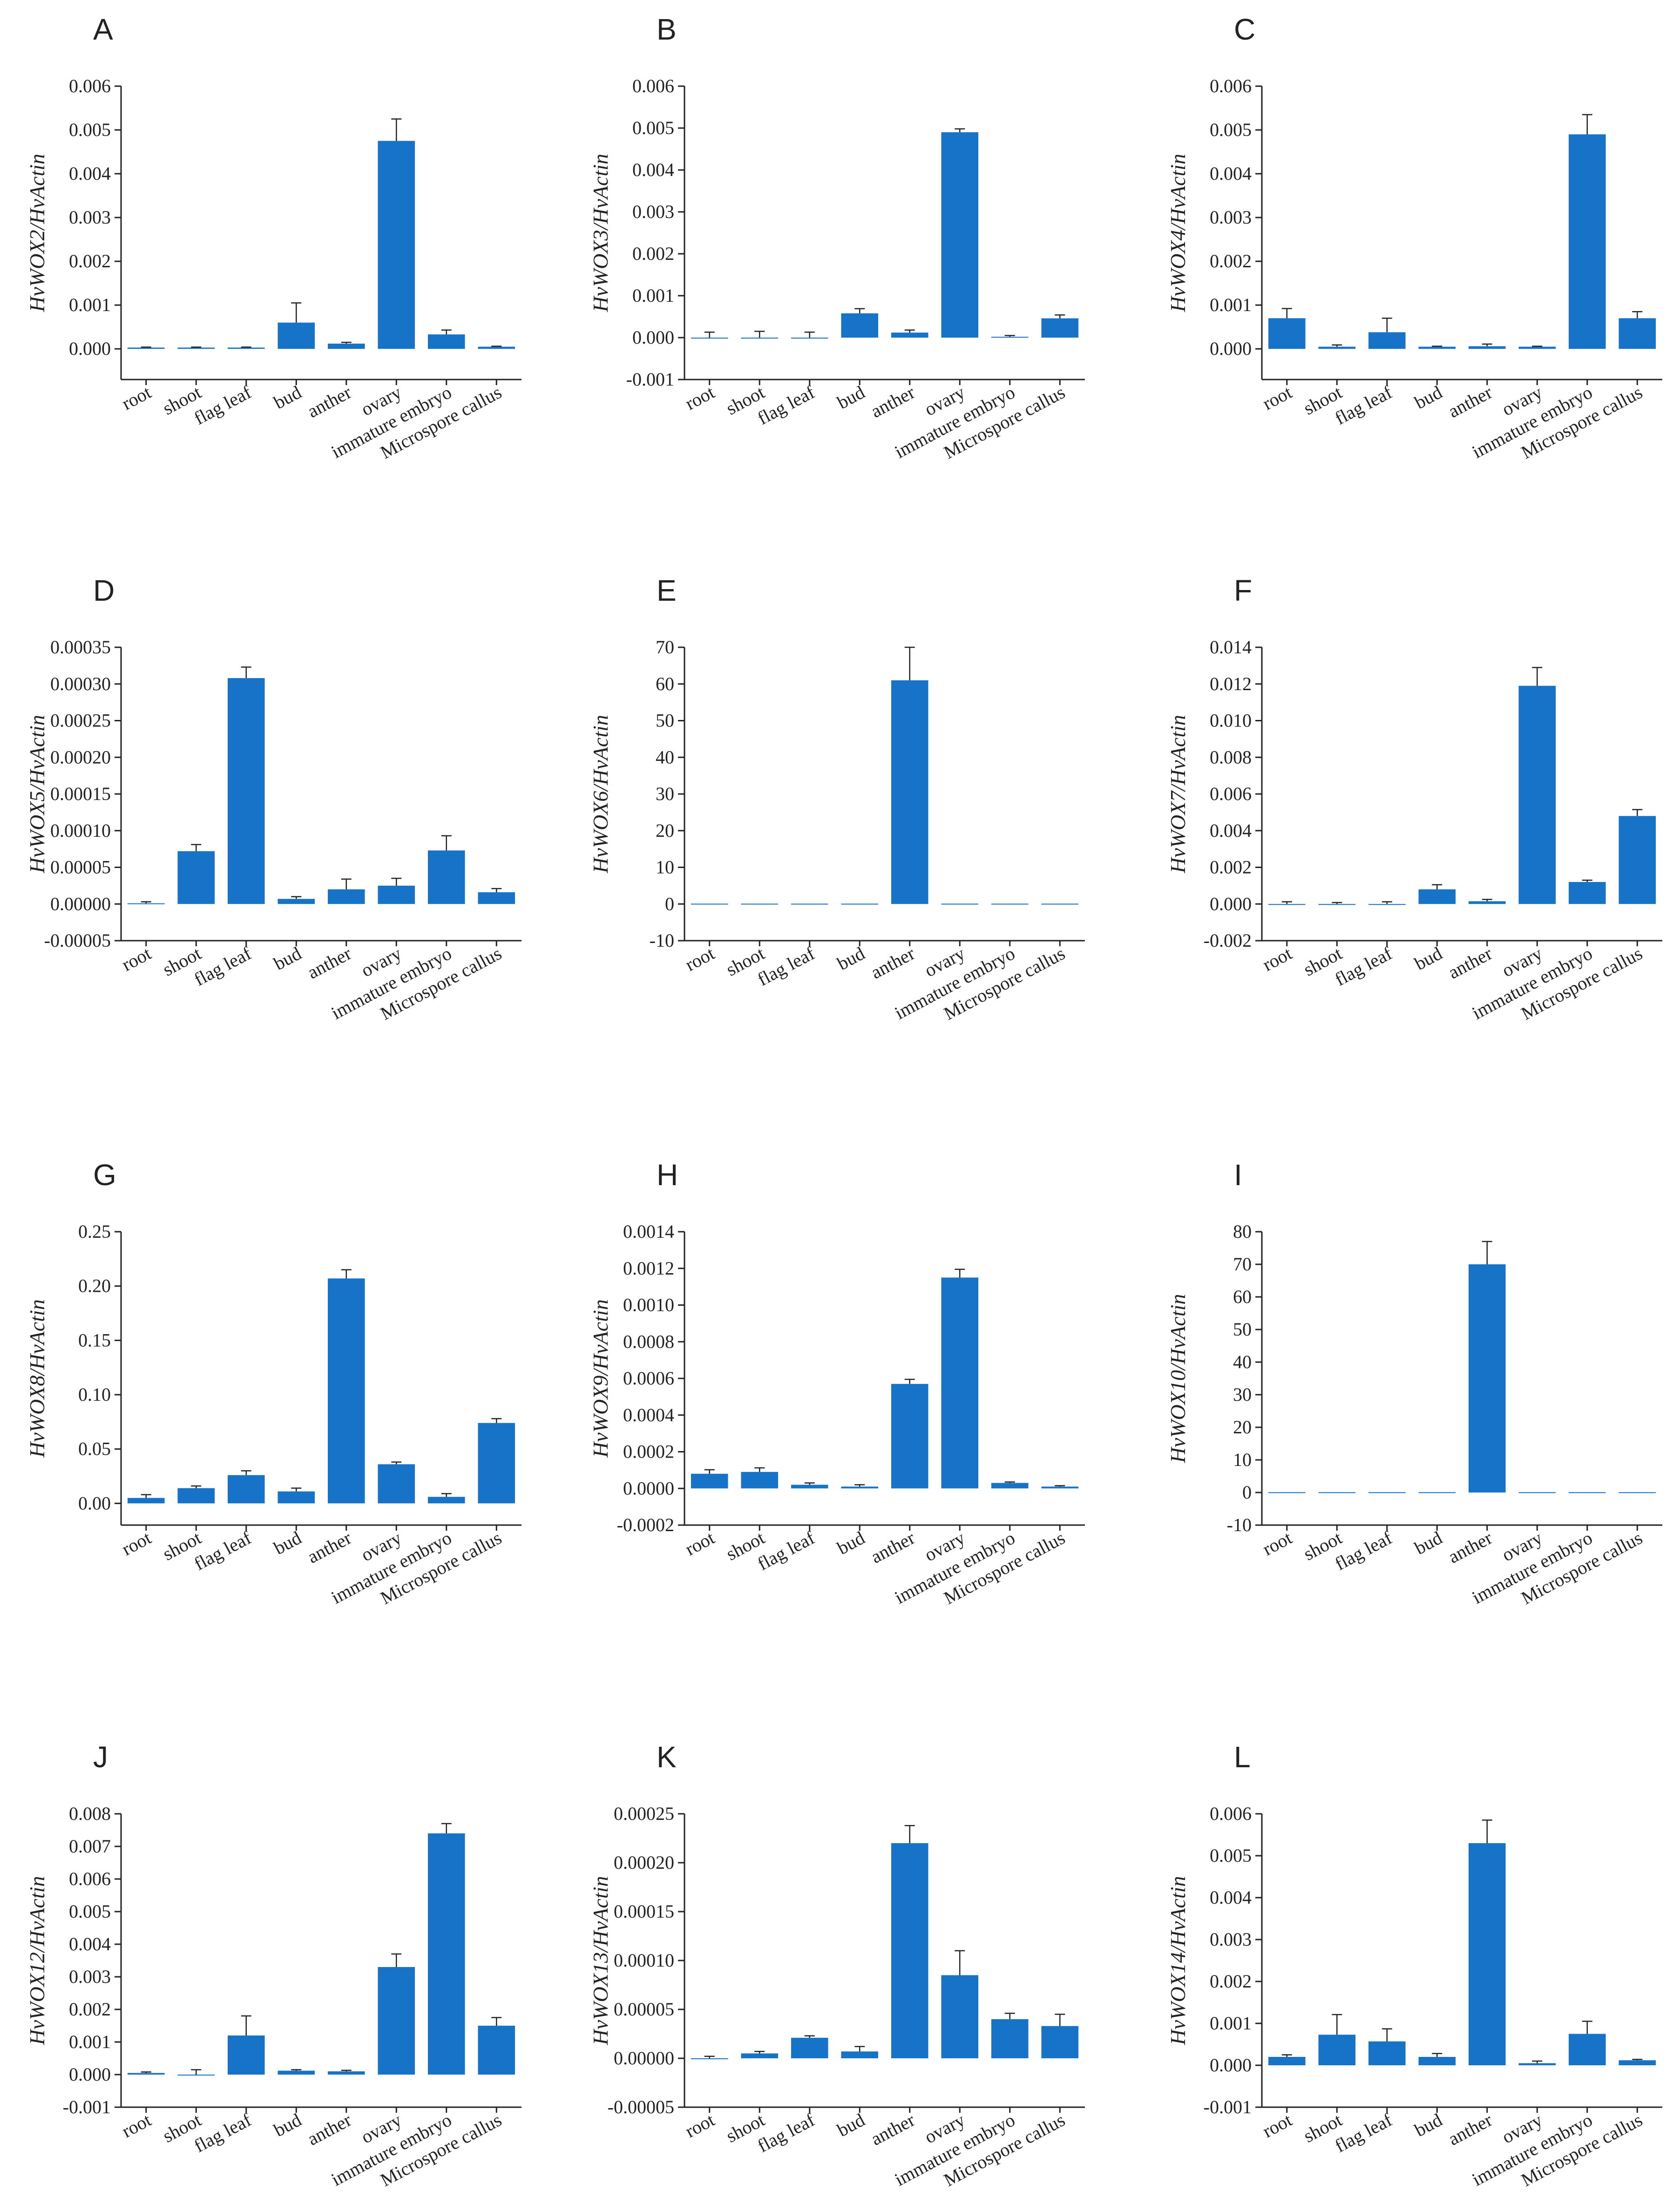 The image size is (1680, 2198). I want to click on y-axis-title: HvWOX8/HvActin, so click(37, 1378).